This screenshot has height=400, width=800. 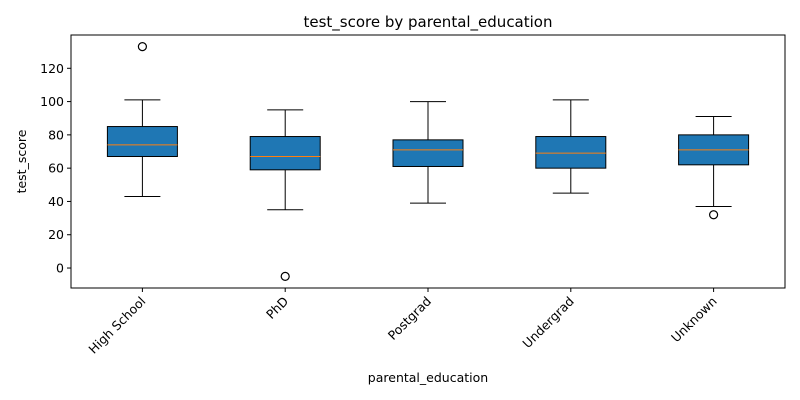 I want to click on y-tick-label: 40, so click(x=56, y=201).